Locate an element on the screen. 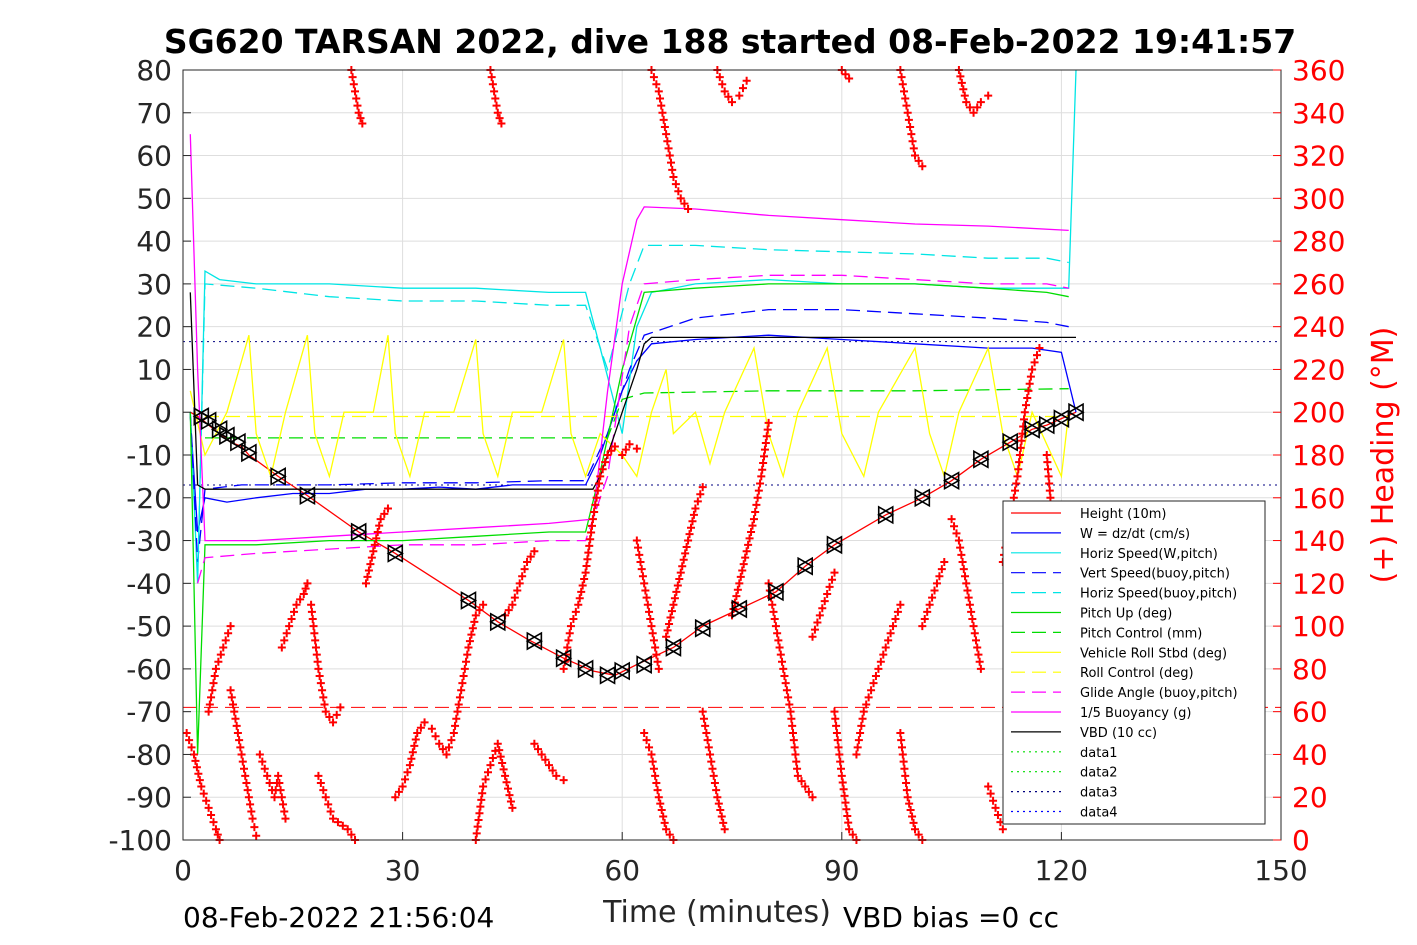  legend-entry: VBD (10 cc) is located at coordinates (1118, 733).